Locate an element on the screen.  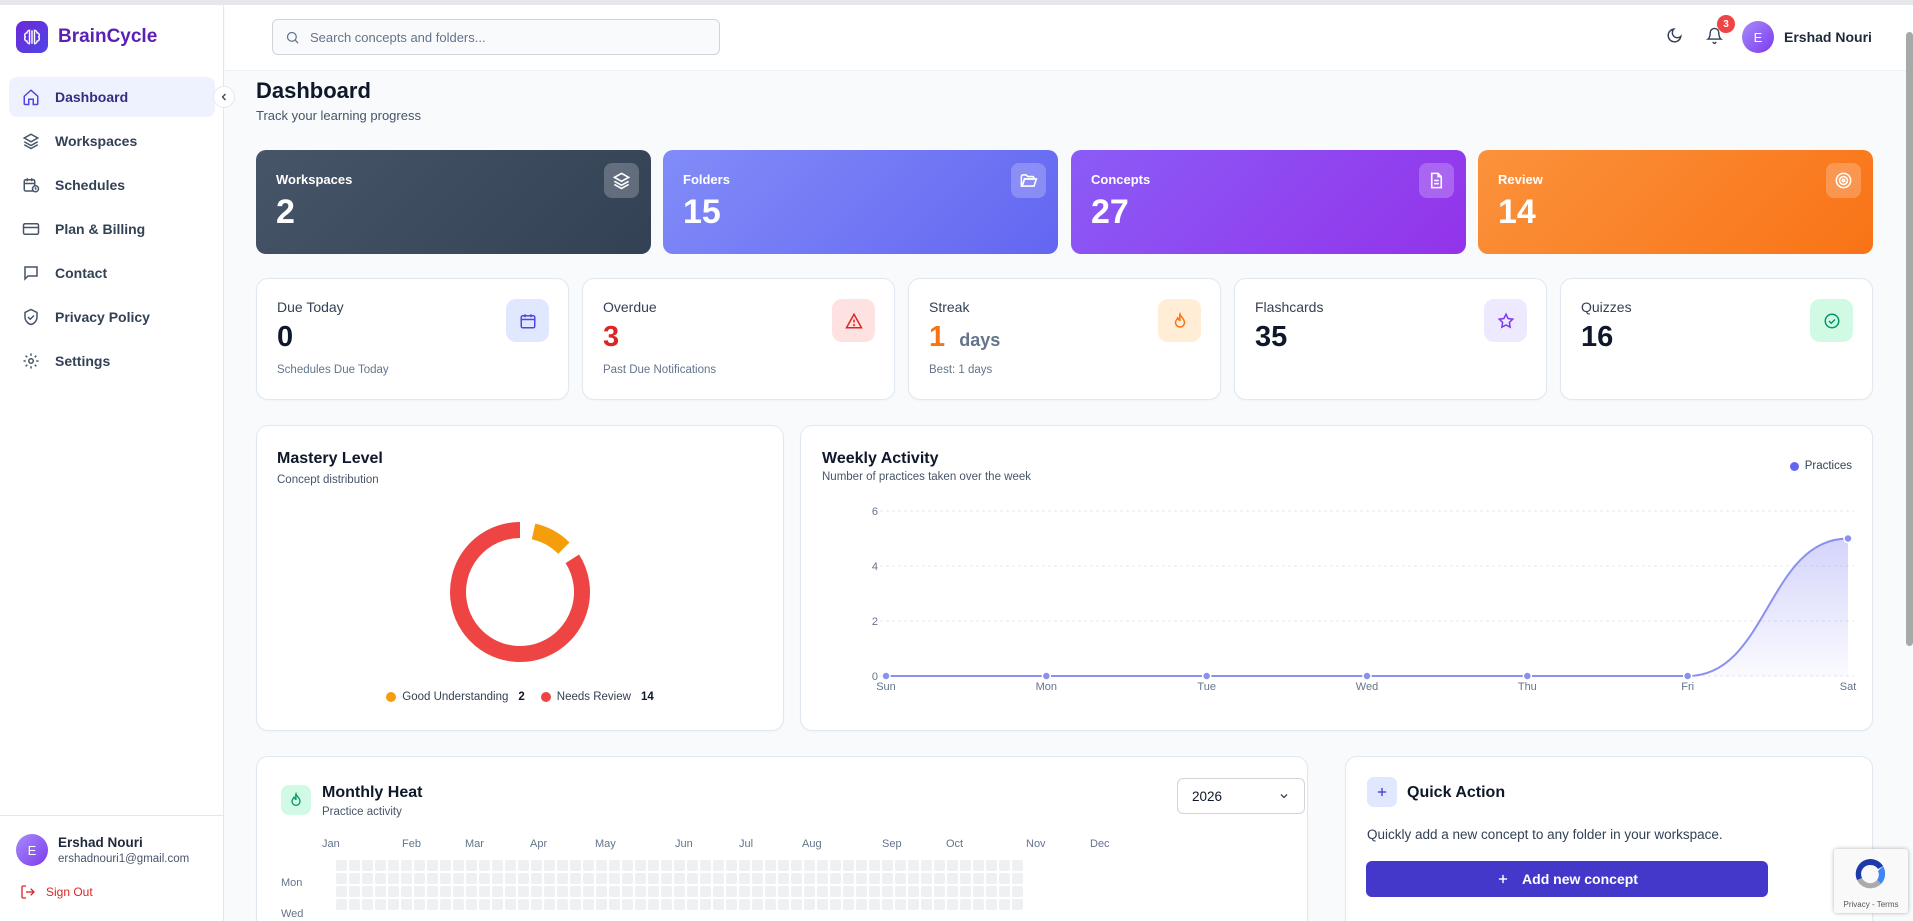
collapse-sidebar-button is located at coordinates (224, 97).